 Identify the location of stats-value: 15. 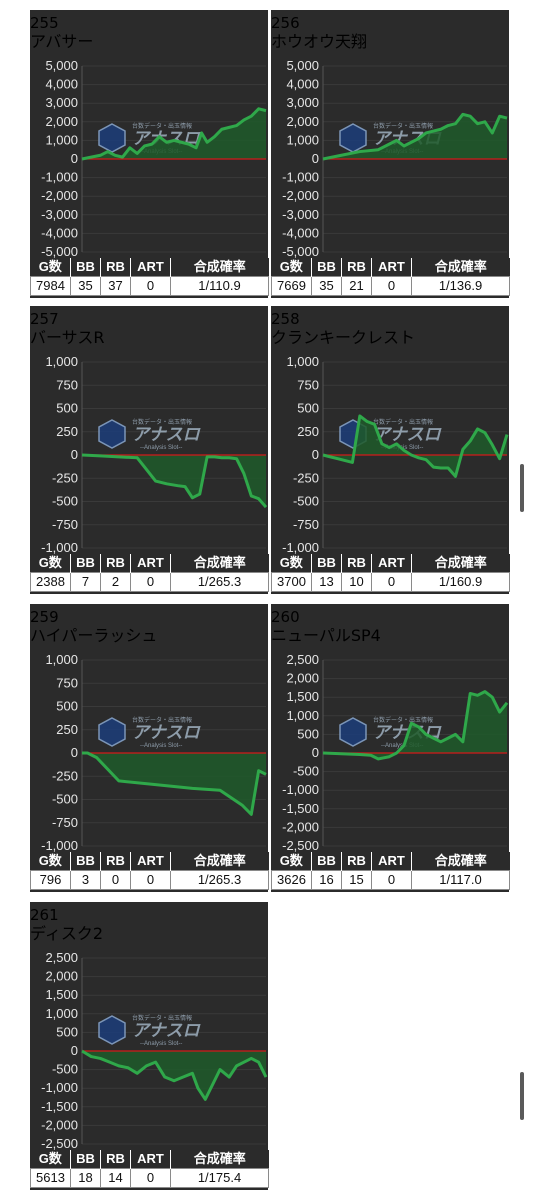
(356, 880).